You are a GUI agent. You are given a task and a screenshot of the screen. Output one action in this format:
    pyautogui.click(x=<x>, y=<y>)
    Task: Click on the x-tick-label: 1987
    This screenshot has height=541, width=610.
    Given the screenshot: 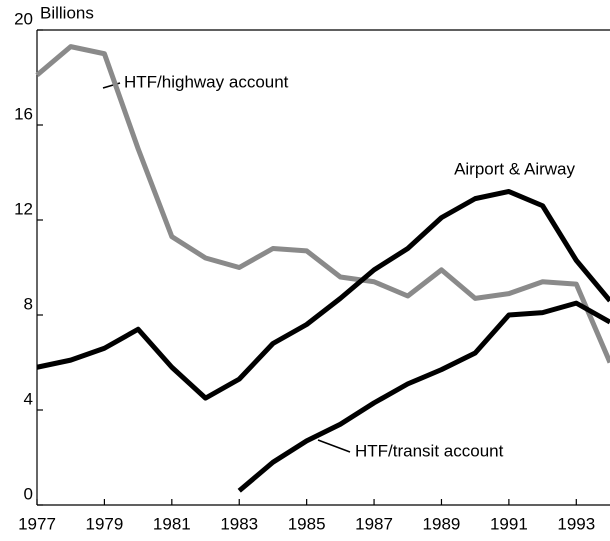 What is the action you would take?
    pyautogui.click(x=374, y=523)
    